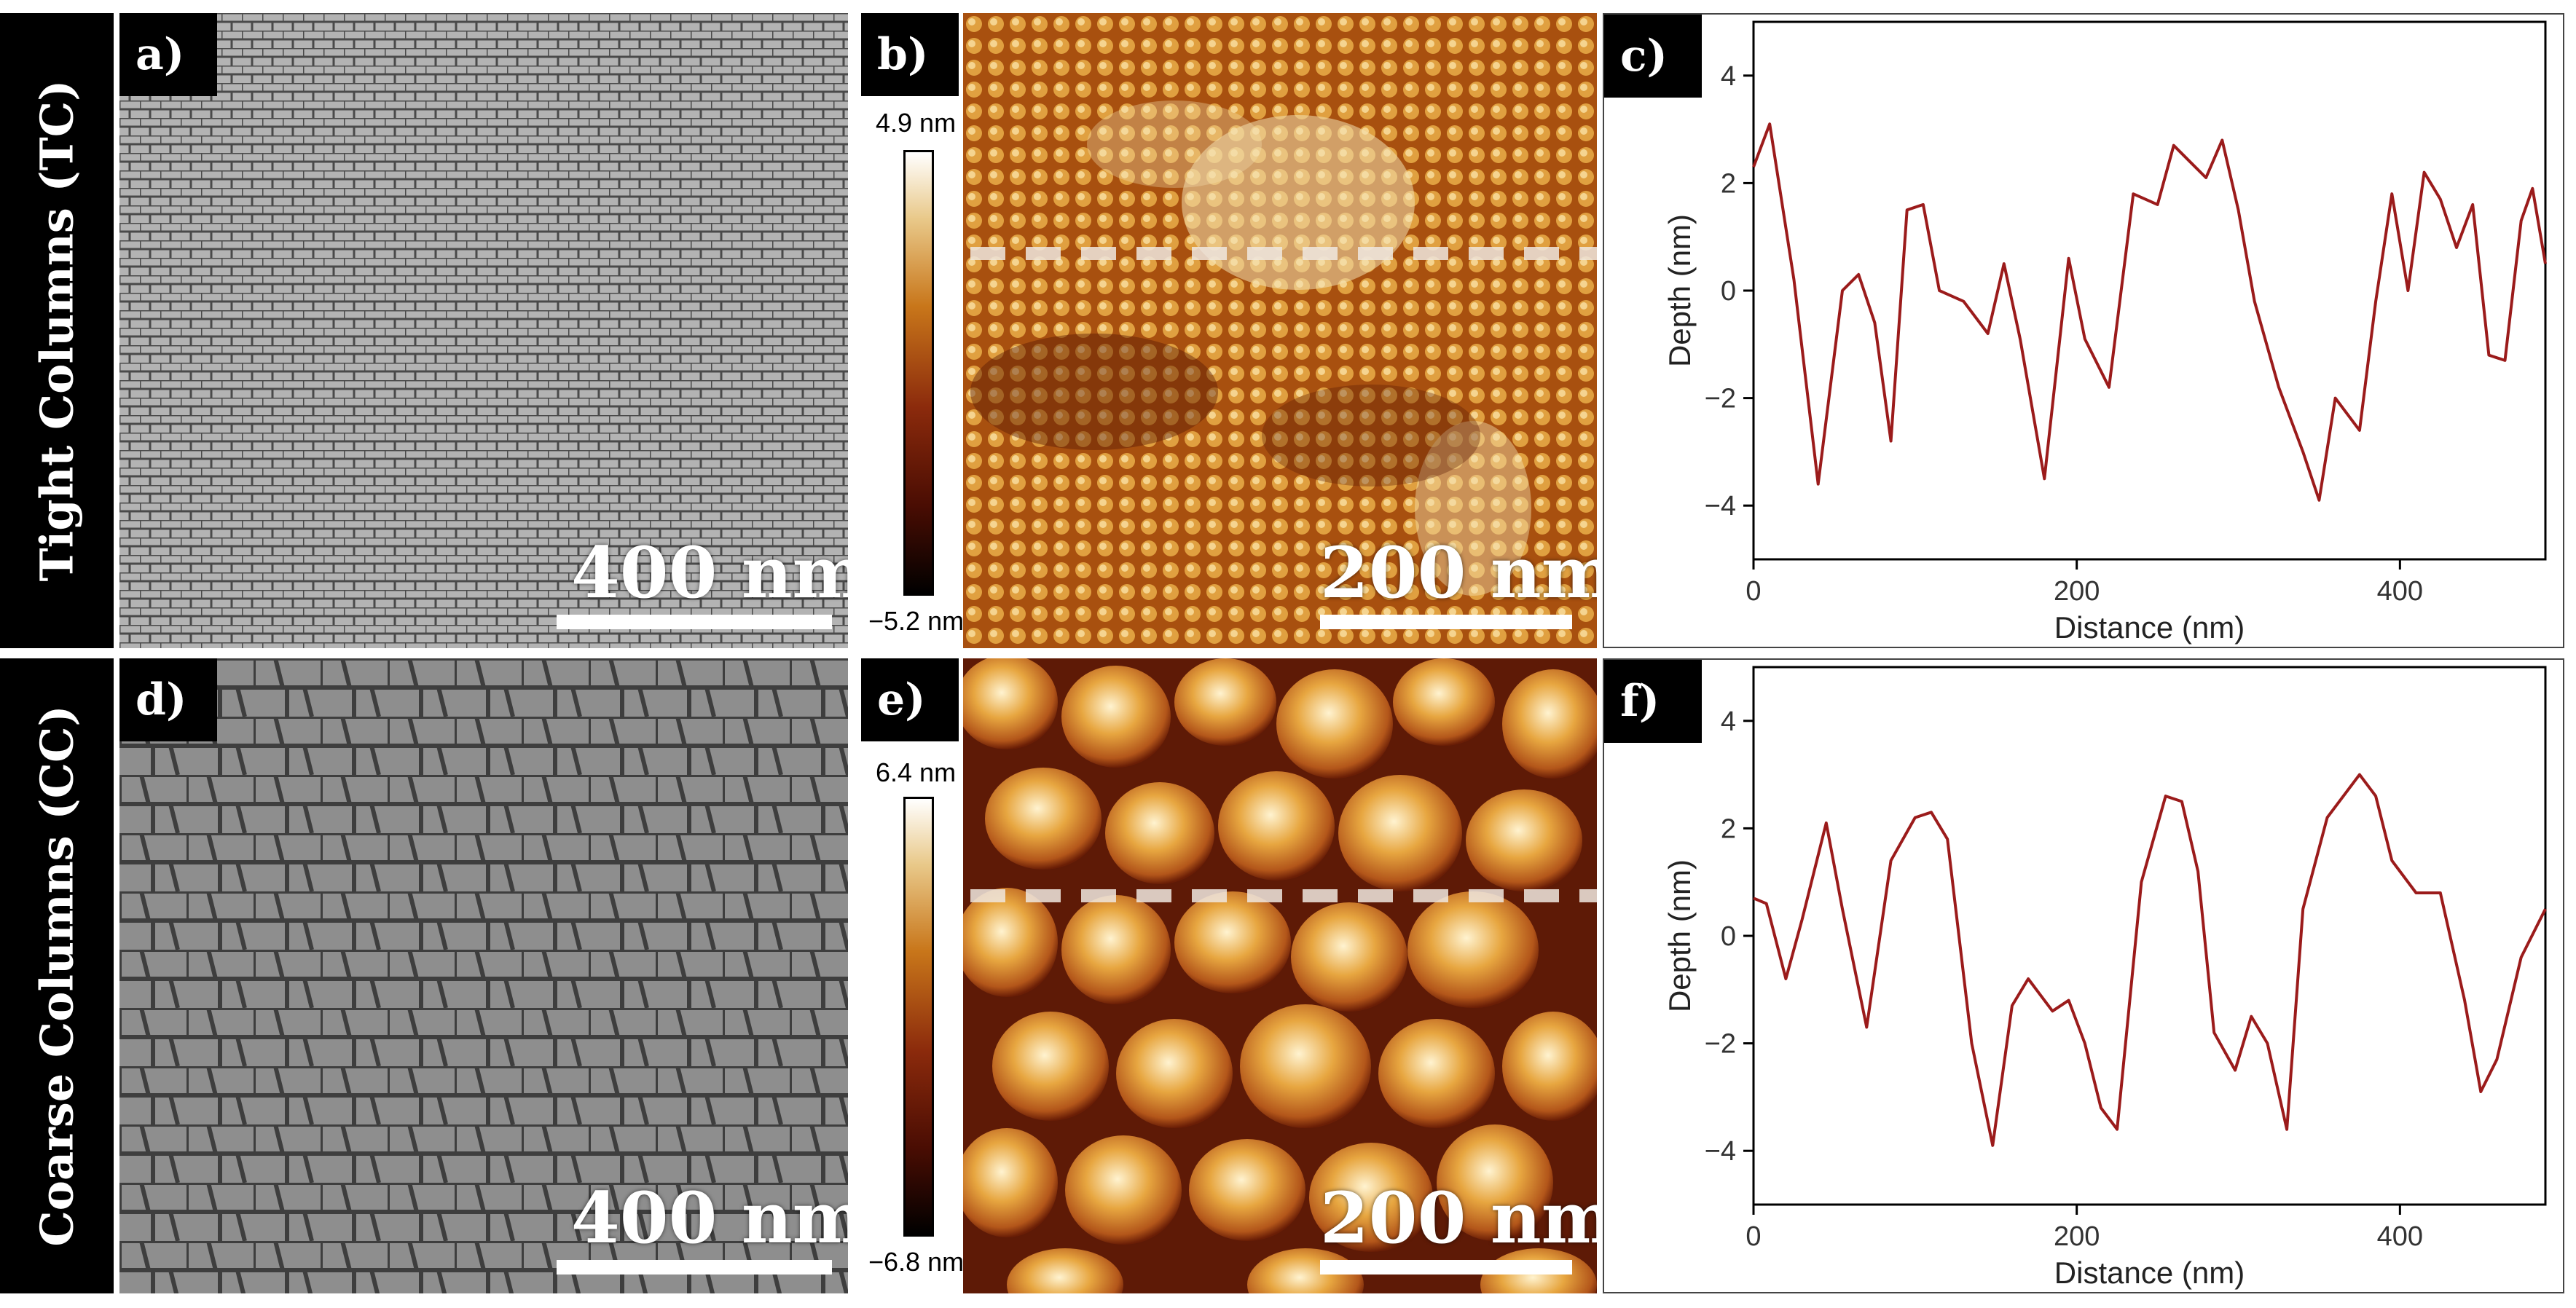 This screenshot has height=1308, width=2576. I want to click on sem-texture-coarse, so click(483, 976).